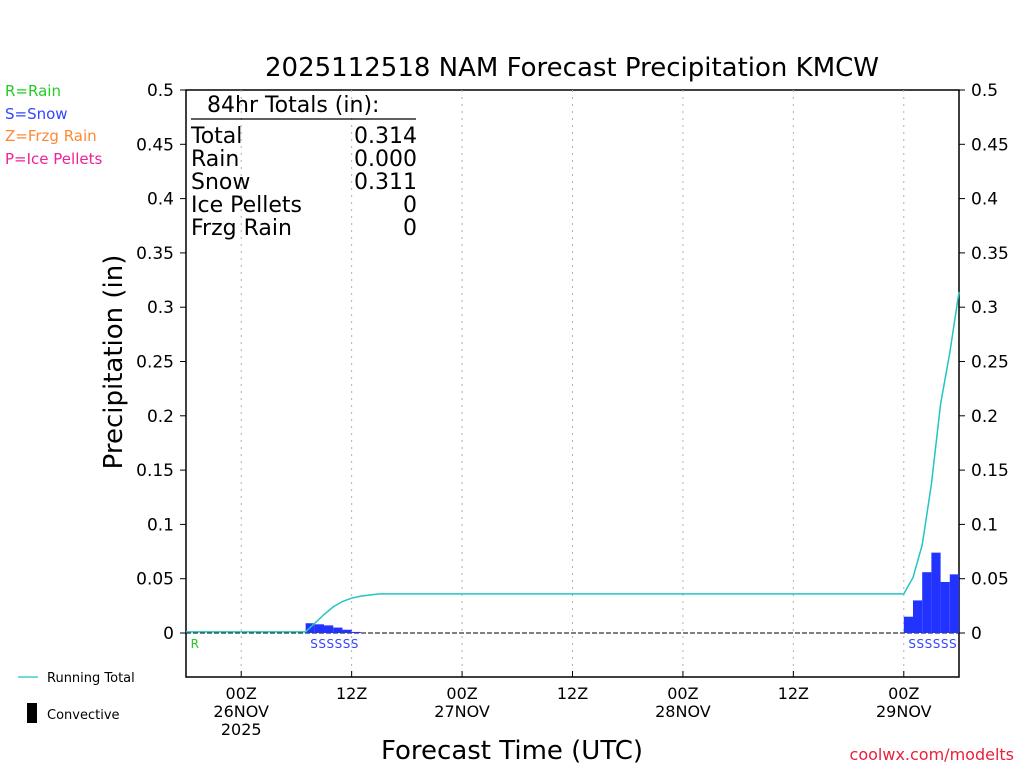 The height and width of the screenshot is (768, 1024). Describe the element at coordinates (155, 145) in the screenshot. I see `y-tick-label-left: 0.45` at that location.